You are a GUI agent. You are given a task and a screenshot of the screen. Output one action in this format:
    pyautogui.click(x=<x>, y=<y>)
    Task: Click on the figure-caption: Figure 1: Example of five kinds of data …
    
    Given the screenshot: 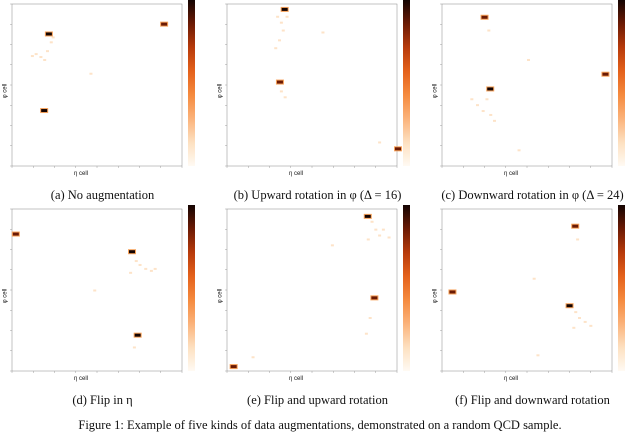 What is the action you would take?
    pyautogui.click(x=320, y=425)
    